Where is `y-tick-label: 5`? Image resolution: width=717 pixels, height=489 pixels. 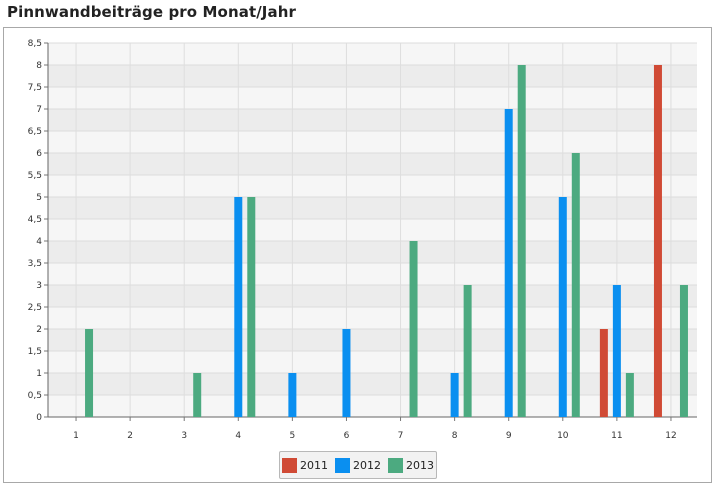 y-tick-label: 5 is located at coordinates (39, 198).